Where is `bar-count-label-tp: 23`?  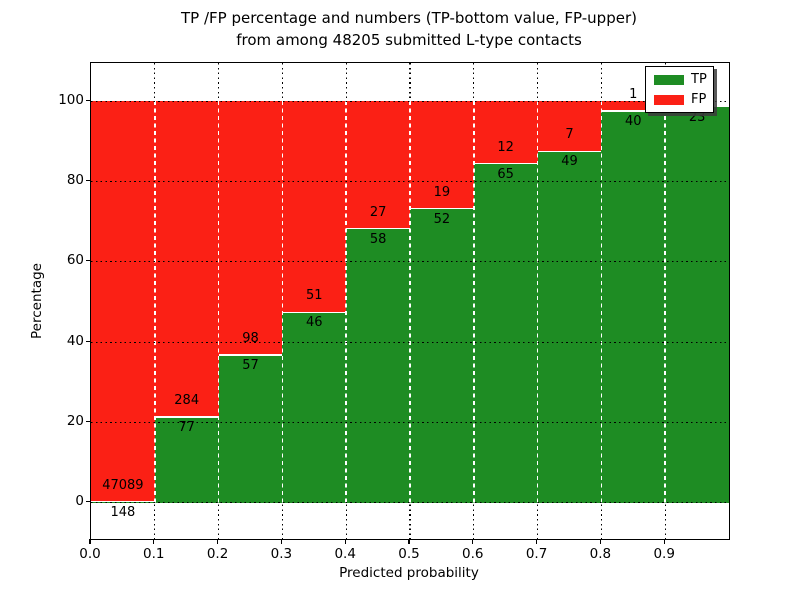 bar-count-label-tp: 23 is located at coordinates (697, 117).